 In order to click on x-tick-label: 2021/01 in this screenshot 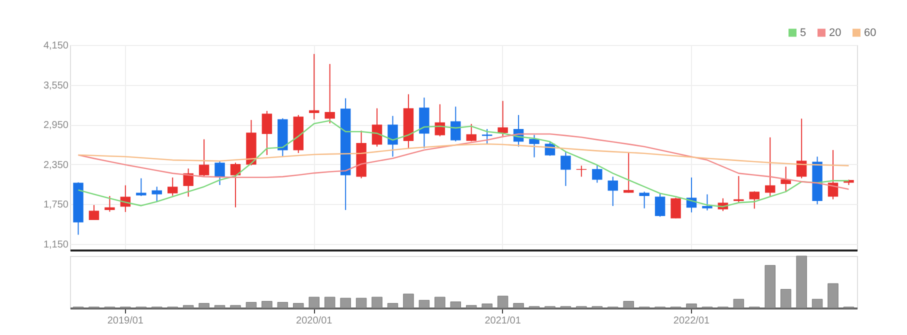, I will do `click(503, 321)`.